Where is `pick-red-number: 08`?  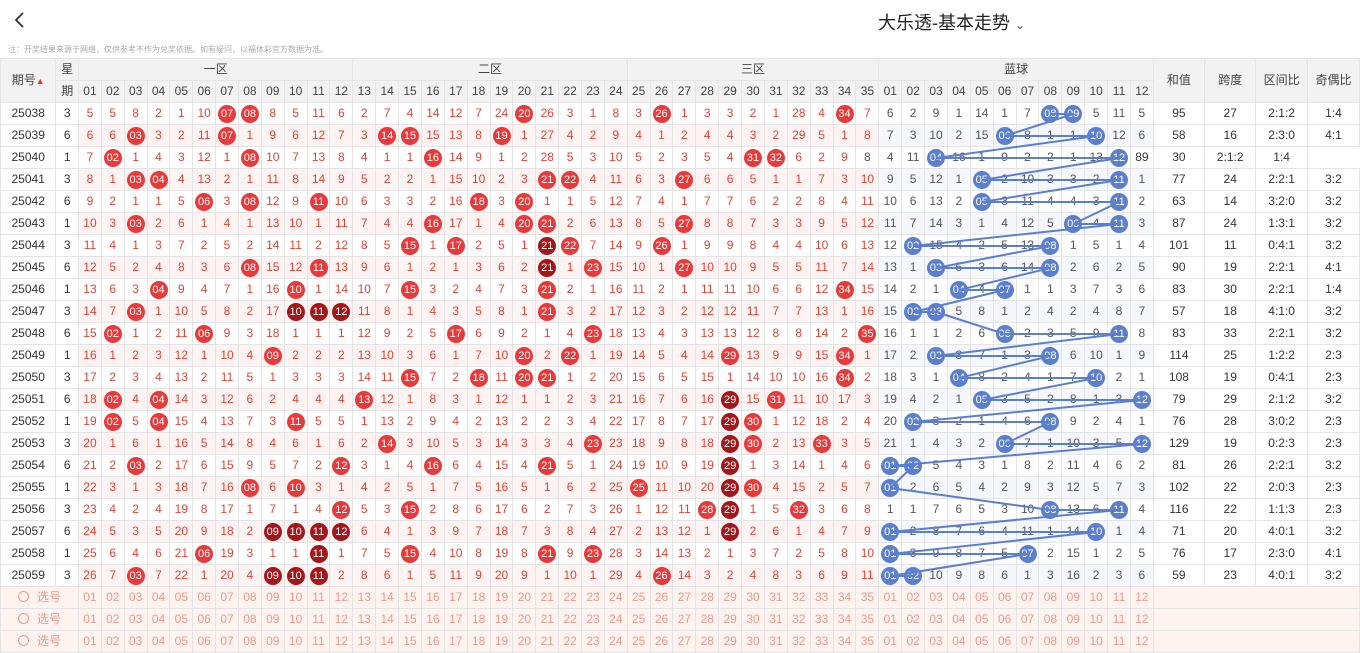 pick-red-number: 08 is located at coordinates (249, 619).